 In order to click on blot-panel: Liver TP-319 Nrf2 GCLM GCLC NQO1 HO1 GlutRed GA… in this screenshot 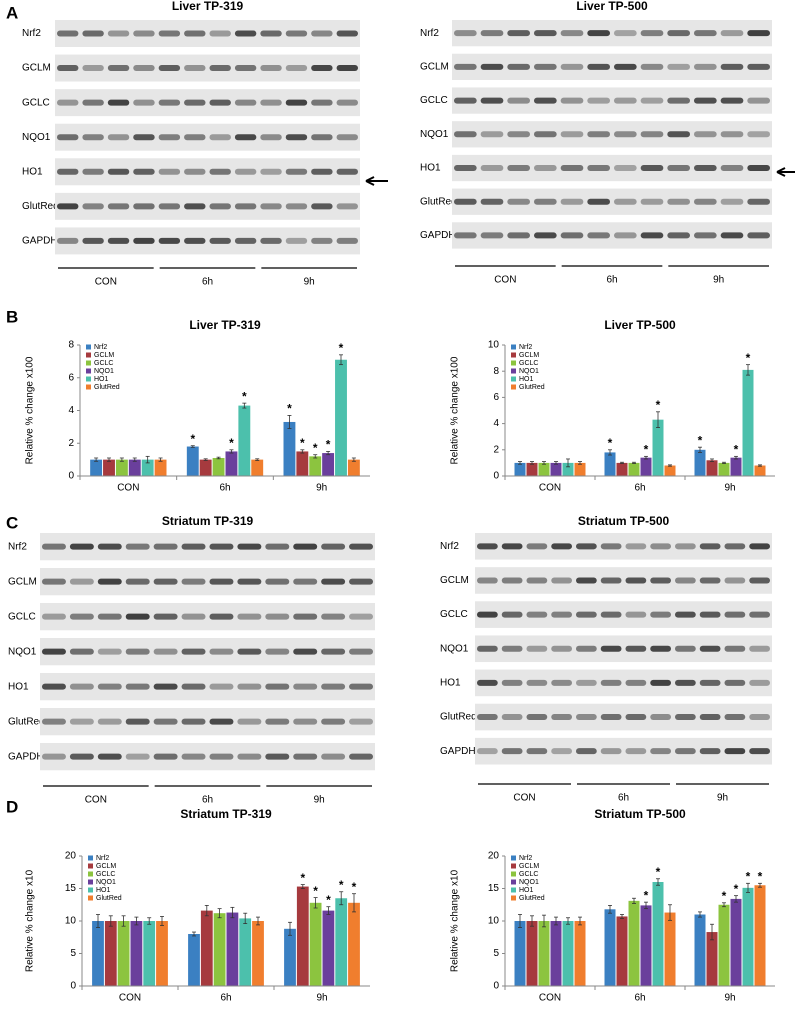, I will do `click(191, 144)`.